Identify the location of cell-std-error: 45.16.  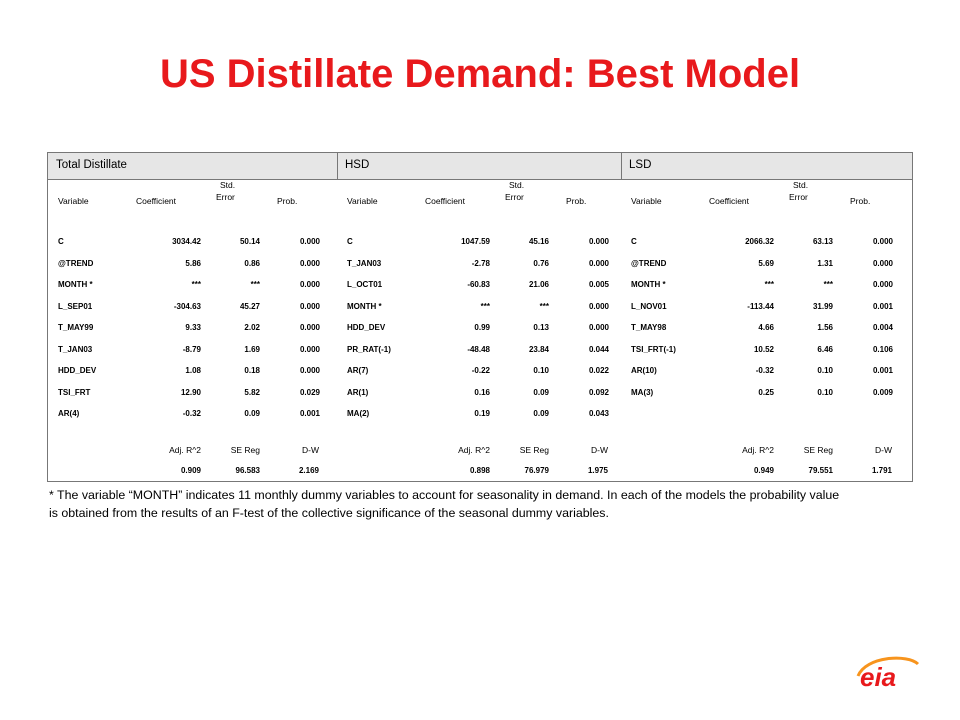
(538, 241).